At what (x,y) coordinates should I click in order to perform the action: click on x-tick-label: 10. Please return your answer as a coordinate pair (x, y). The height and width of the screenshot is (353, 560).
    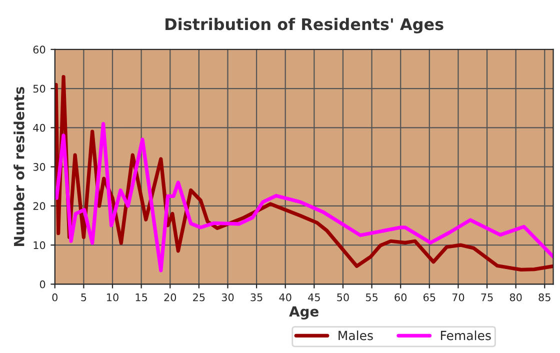
    Looking at the image, I should click on (112, 297).